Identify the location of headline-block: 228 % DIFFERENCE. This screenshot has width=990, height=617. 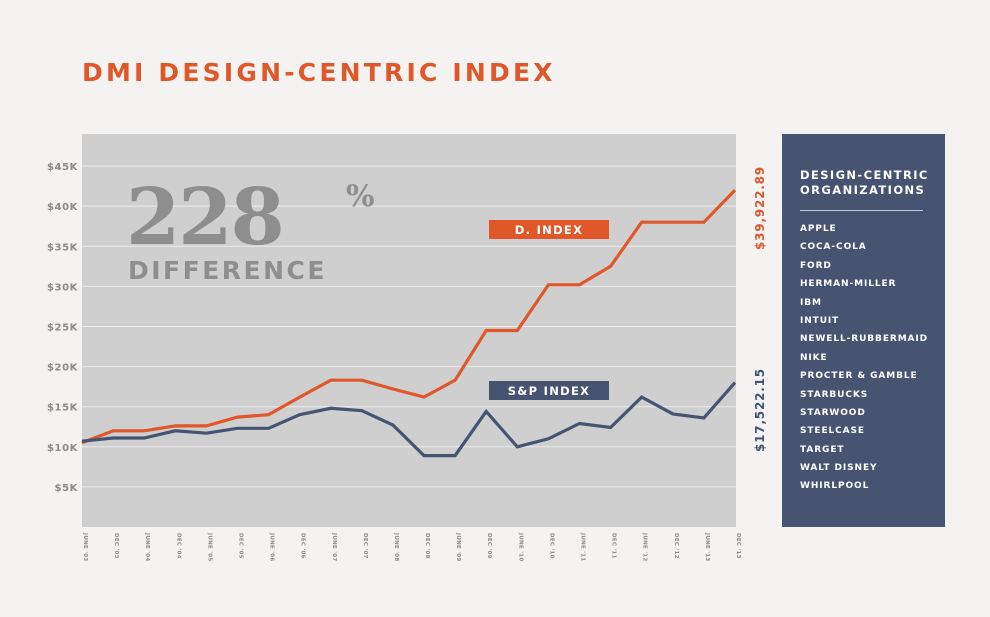
(250, 228).